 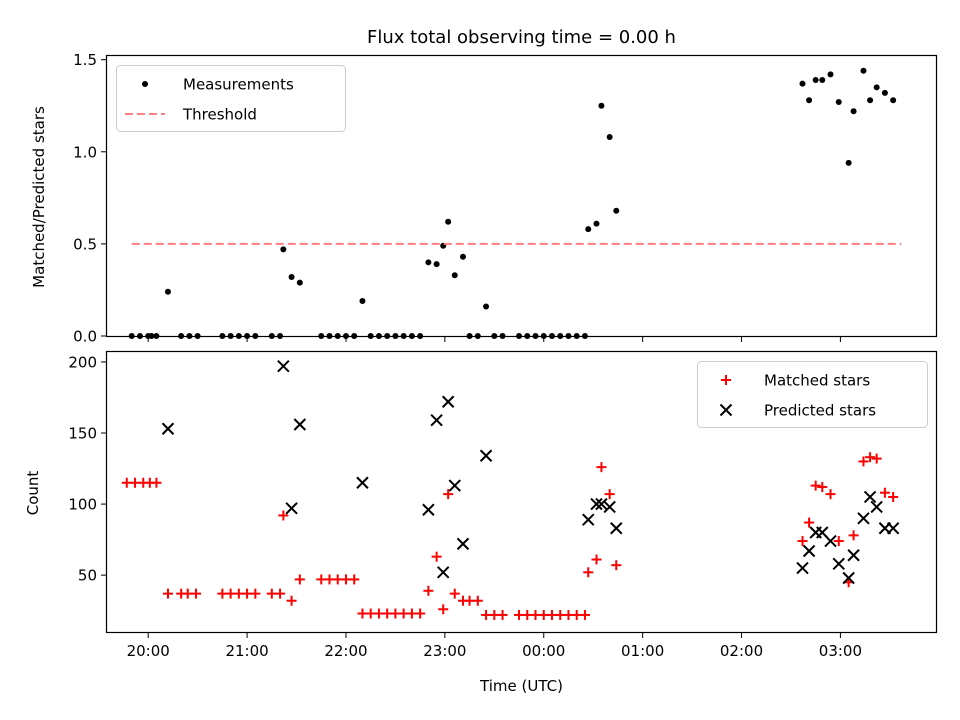 I want to click on x-tick-label: 03:00, so click(x=840, y=651).